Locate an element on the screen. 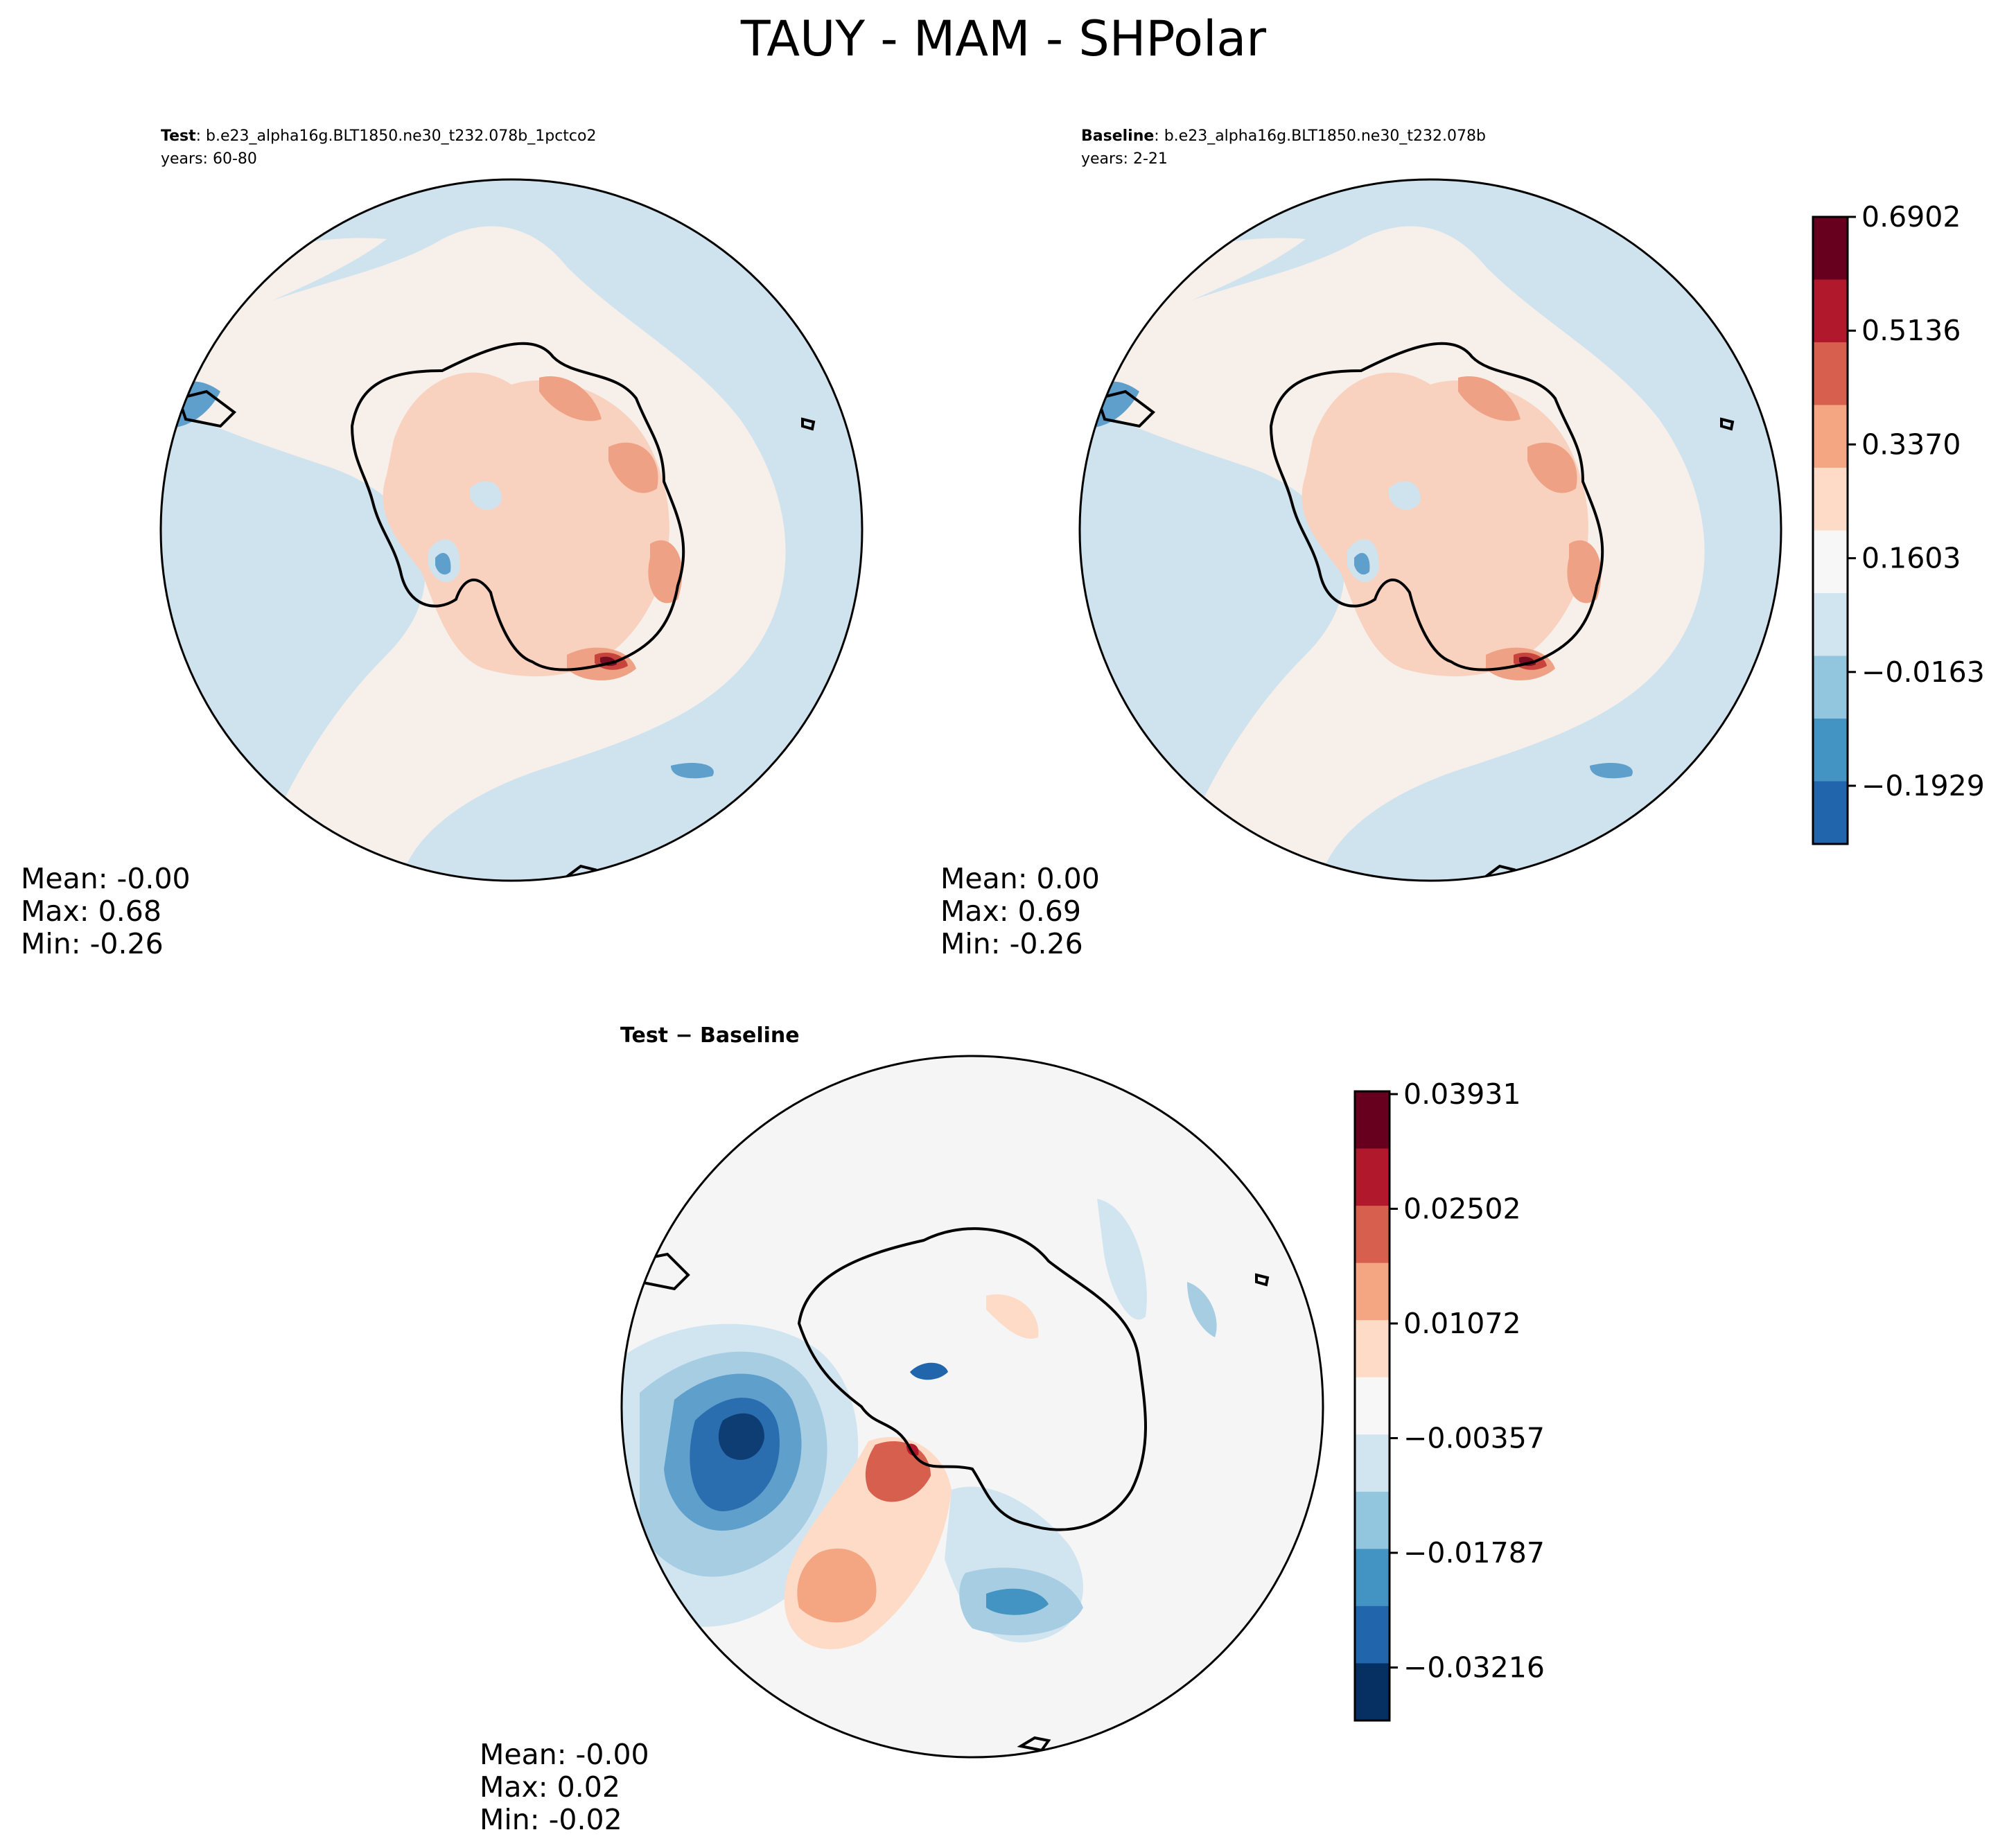 This screenshot has height=1848, width=2007. panel-baseline-mean: Mean: 0.00 is located at coordinates (1020, 878).